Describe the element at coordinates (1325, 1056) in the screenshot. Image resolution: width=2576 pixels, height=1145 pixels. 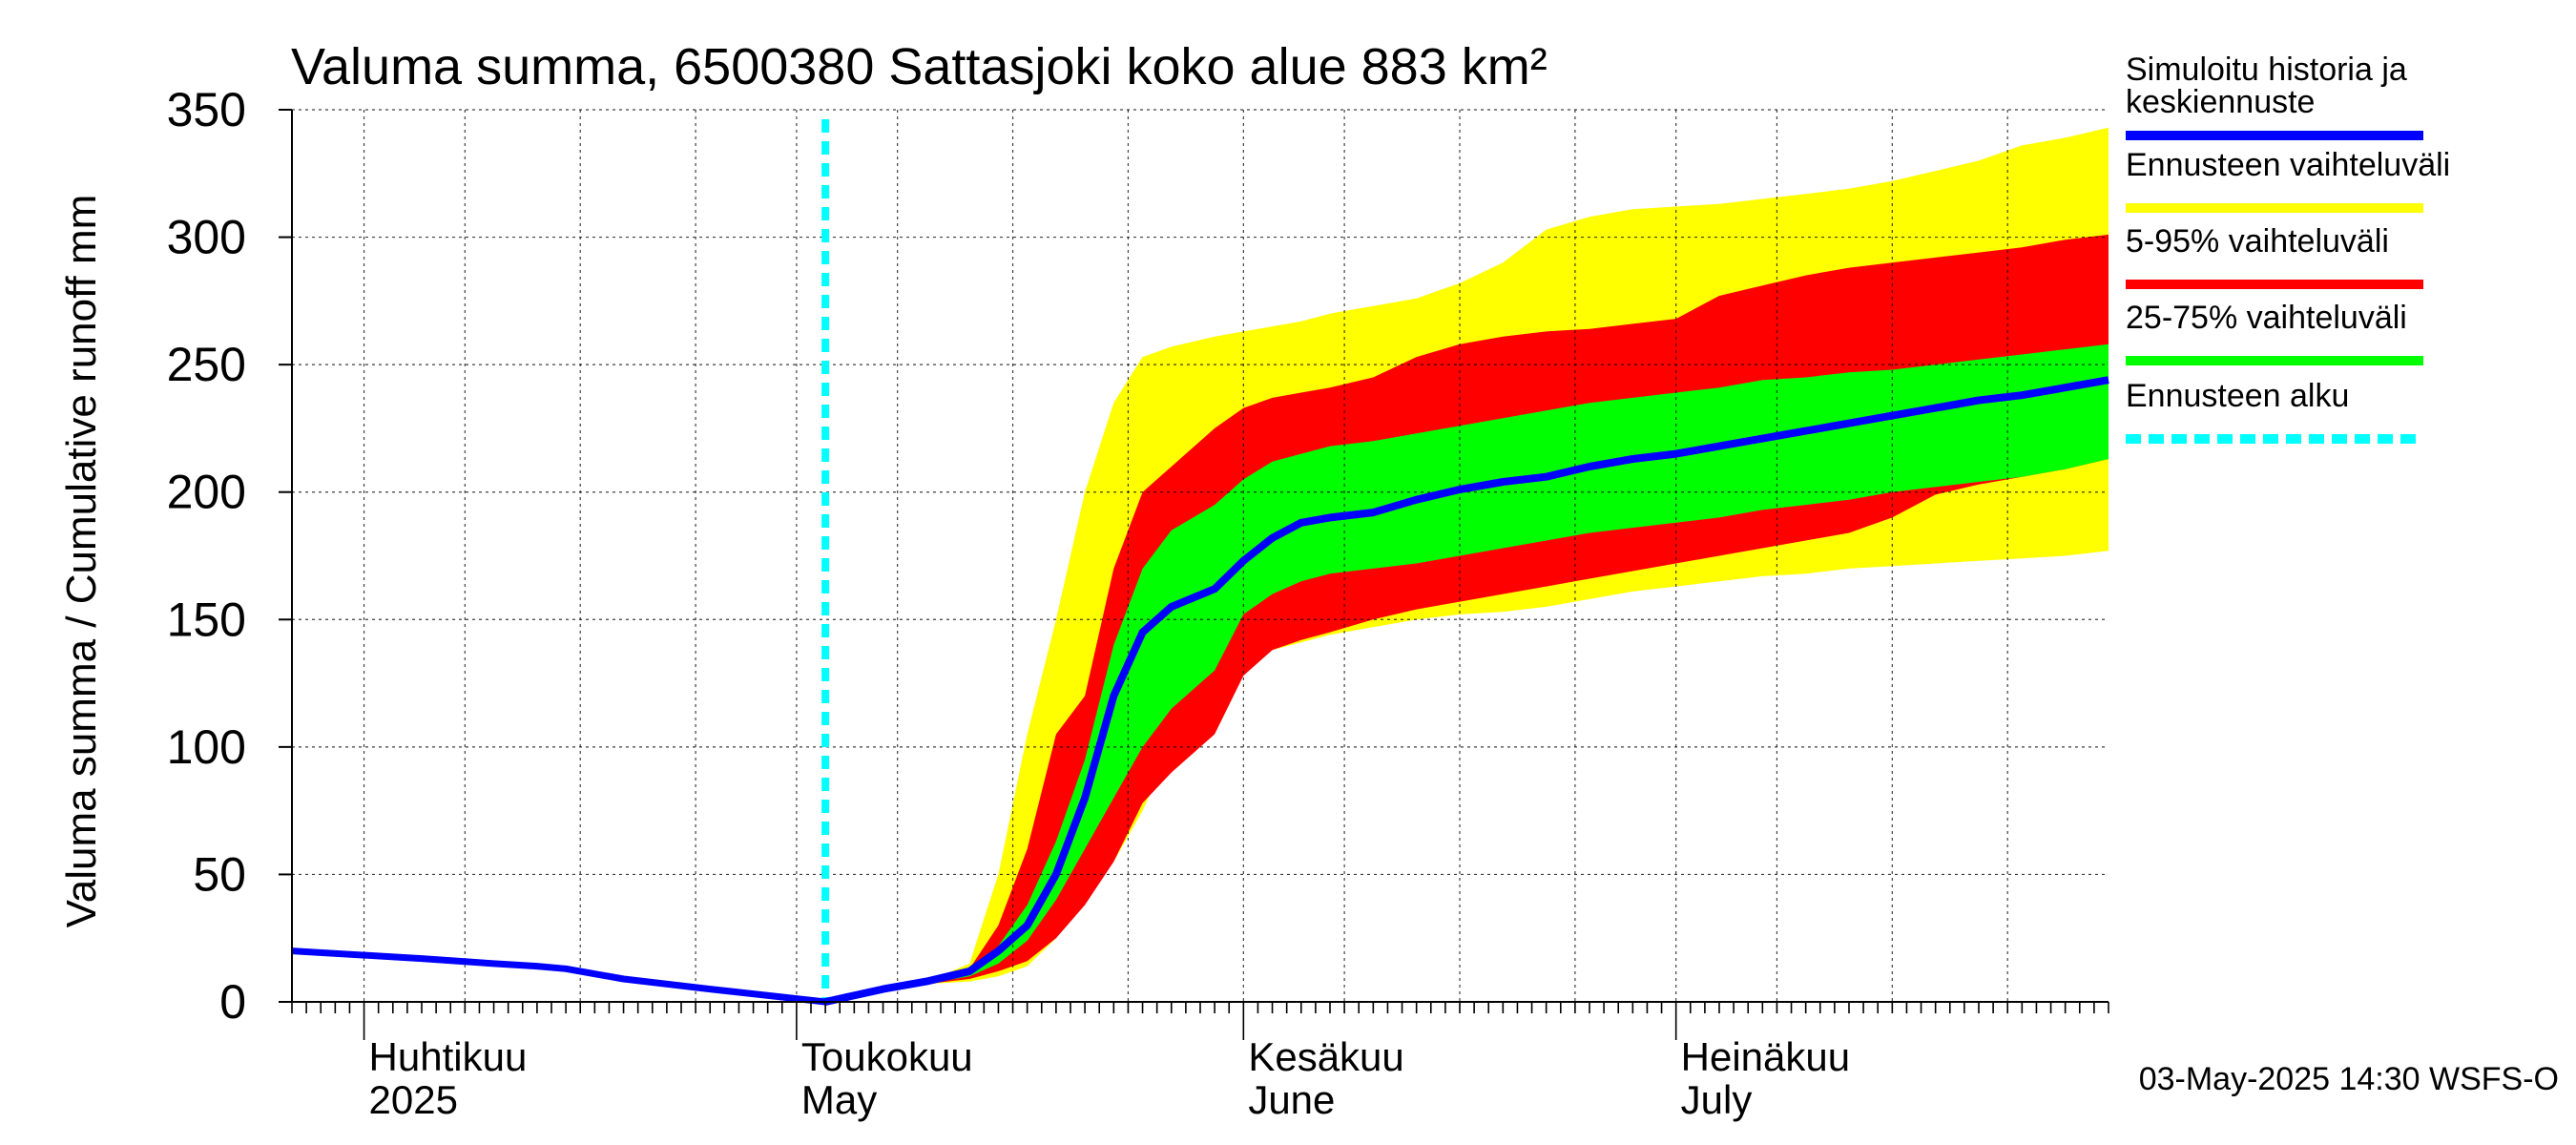
I see `month-label: Kesäkuu` at that location.